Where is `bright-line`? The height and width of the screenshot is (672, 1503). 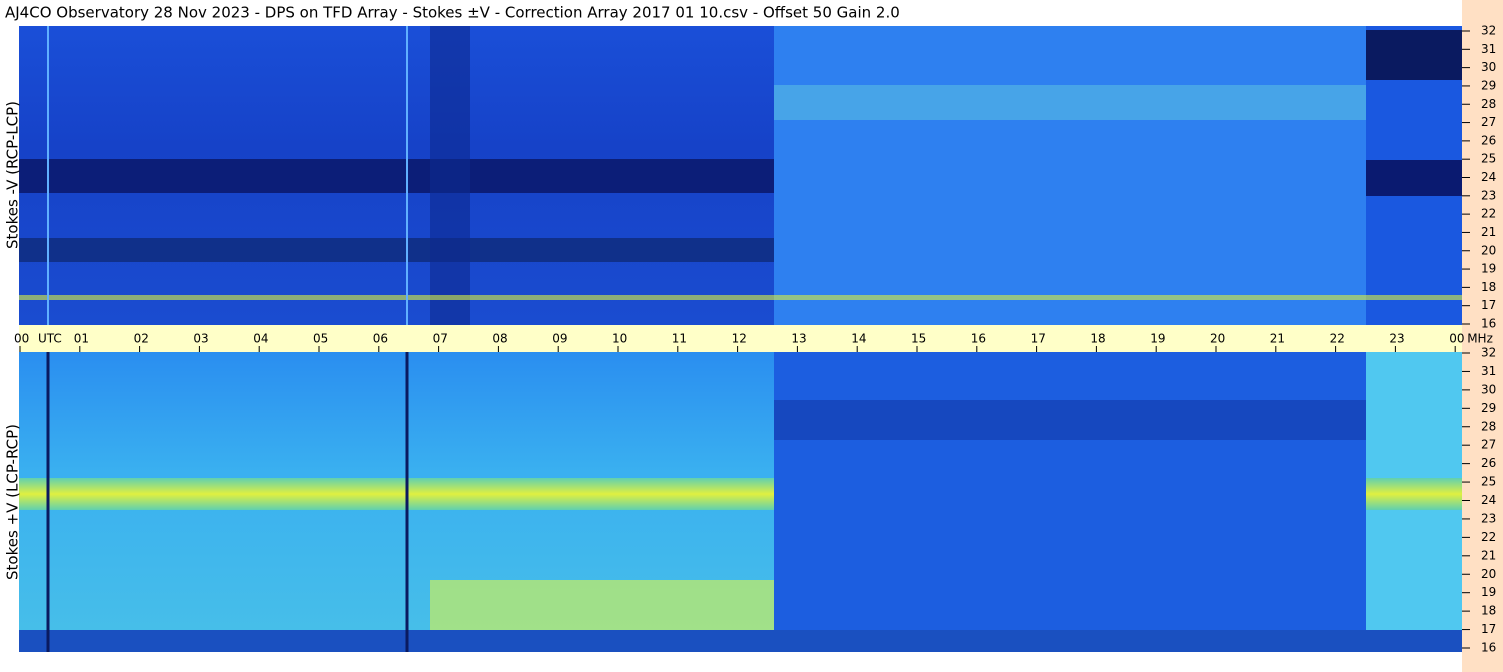 bright-line is located at coordinates (740, 297).